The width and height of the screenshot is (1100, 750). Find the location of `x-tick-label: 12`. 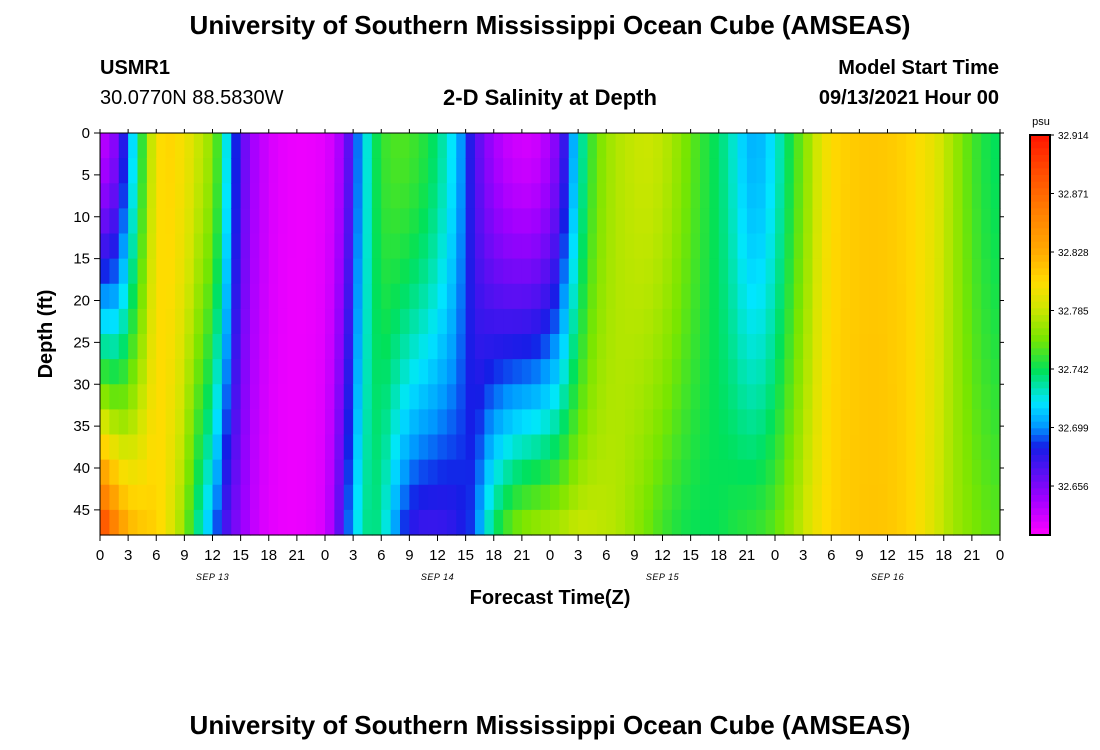

x-tick-label: 12 is located at coordinates (662, 555).